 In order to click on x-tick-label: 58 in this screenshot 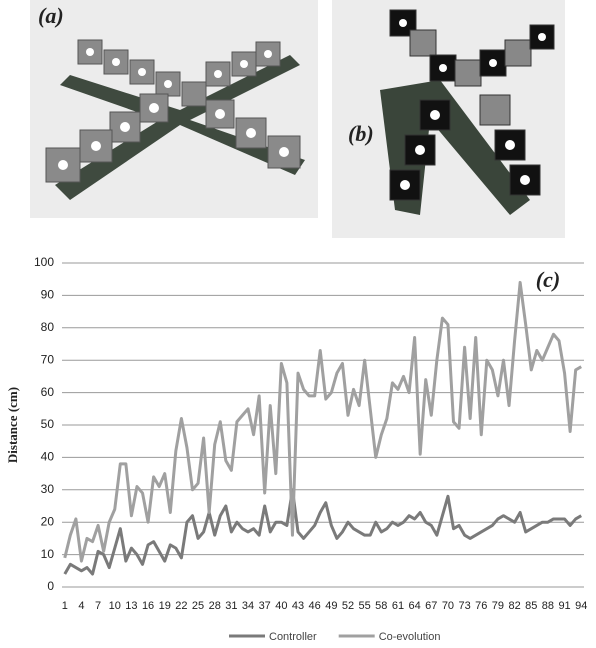, I will do `click(381, 606)`.